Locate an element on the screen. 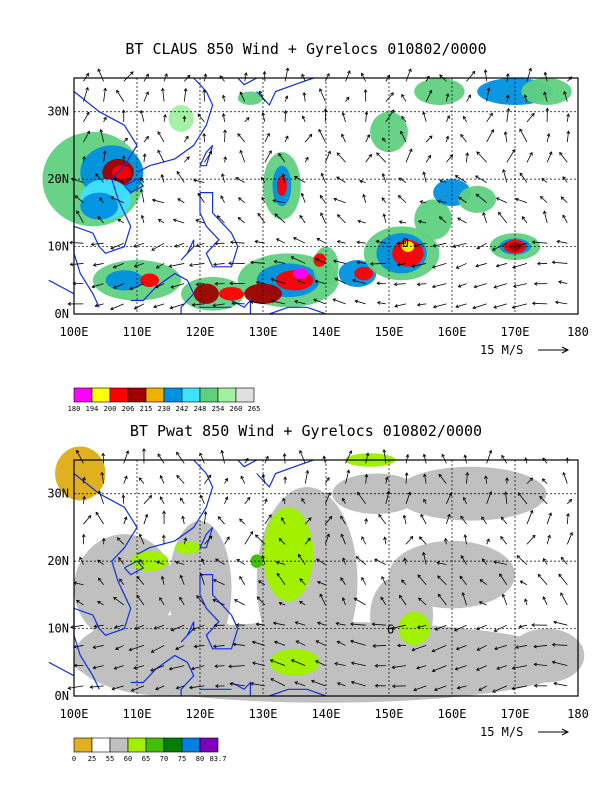 This screenshot has height=792, width=612. lat-label: 10N is located at coordinates (58, 629).